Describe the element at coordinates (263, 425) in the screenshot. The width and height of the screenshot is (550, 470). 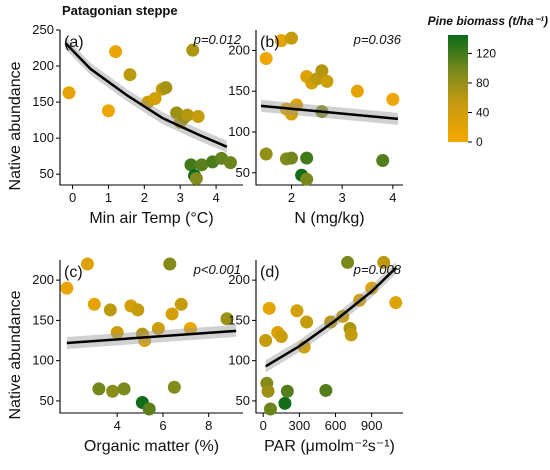
I see `x-tick-label: 0` at that location.